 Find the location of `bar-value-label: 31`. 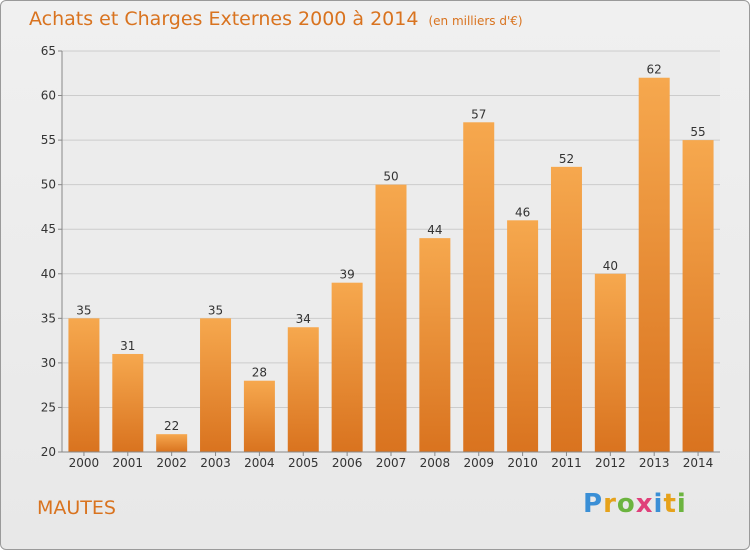

bar-value-label: 31 is located at coordinates (127, 346).